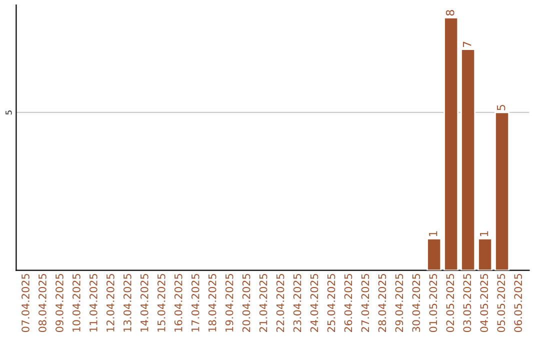 The image size is (540, 340). Describe the element at coordinates (501, 303) in the screenshot. I see `x-tick-label: 05.05.2025` at that location.